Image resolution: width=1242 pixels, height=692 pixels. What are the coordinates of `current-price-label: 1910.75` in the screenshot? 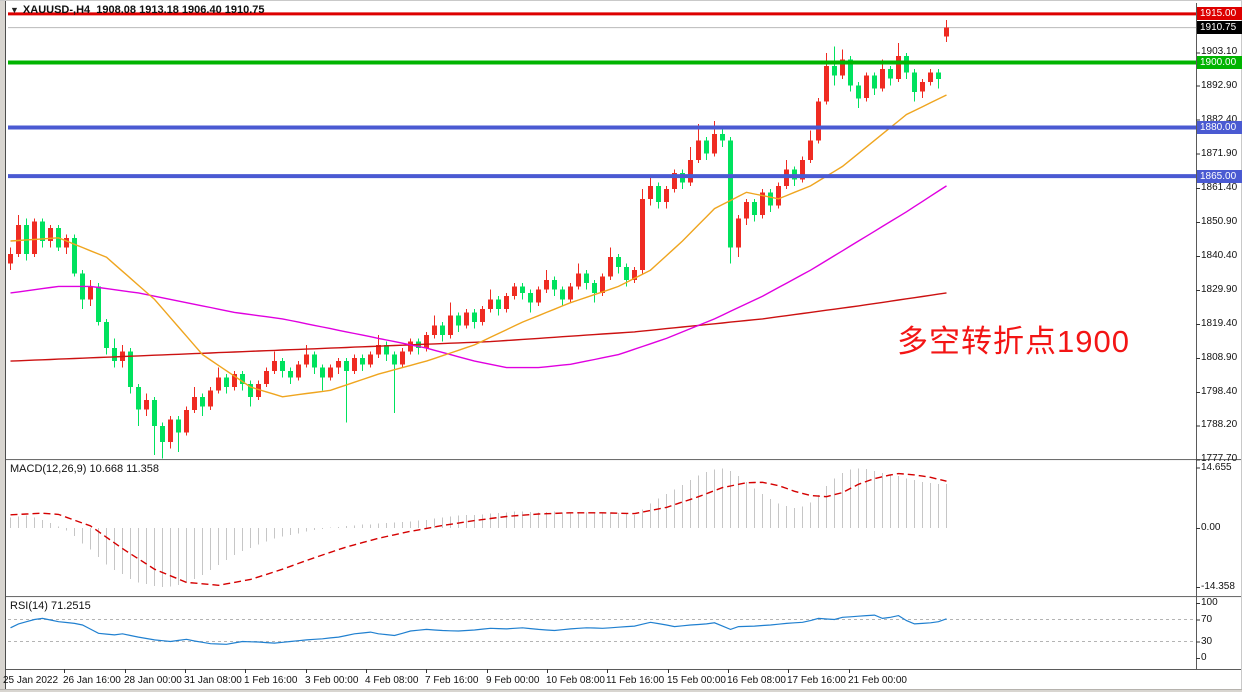 It's located at (1219, 28).